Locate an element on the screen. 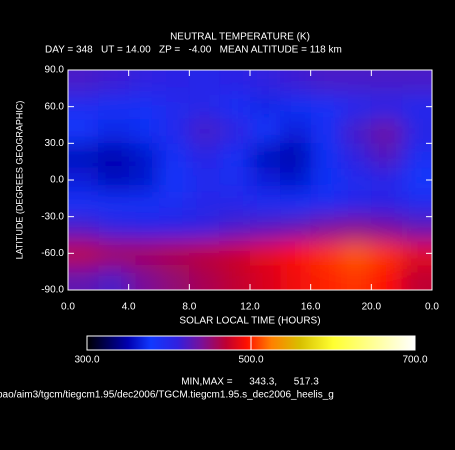  chart-title: NEUTRAL TEMPERATURE (K) is located at coordinates (240, 37).